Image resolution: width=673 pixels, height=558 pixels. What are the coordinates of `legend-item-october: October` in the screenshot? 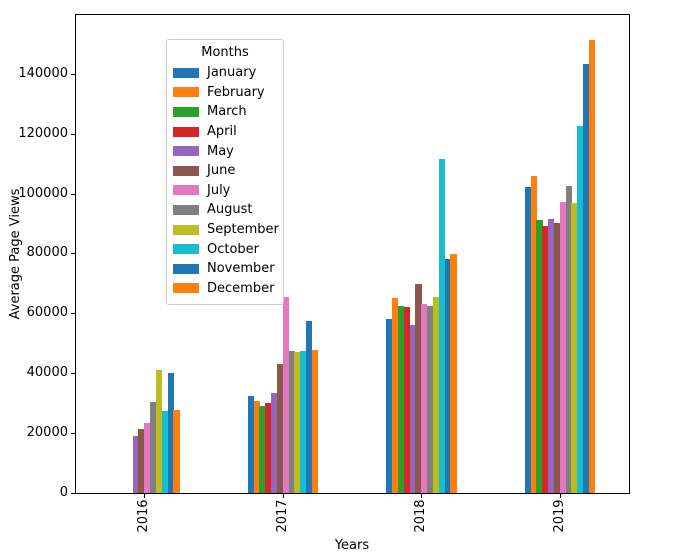 It's located at (225, 249).